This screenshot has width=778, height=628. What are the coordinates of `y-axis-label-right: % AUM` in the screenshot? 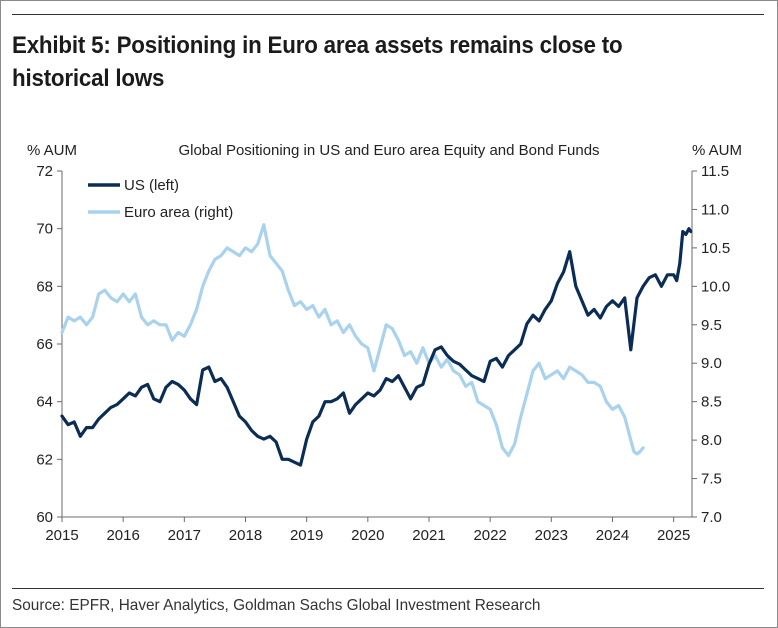 It's located at (717, 150).